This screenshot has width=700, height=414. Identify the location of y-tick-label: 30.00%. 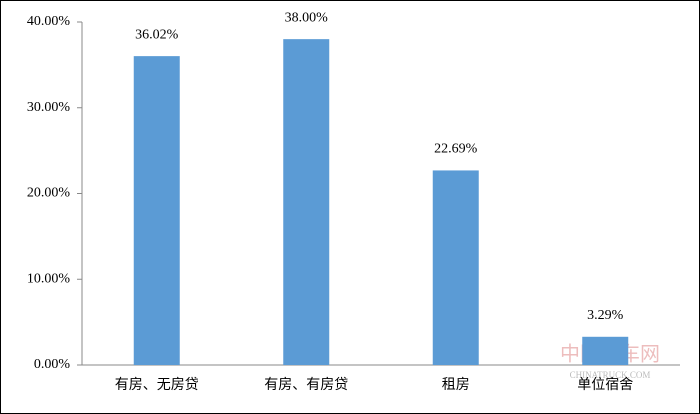
(49, 107).